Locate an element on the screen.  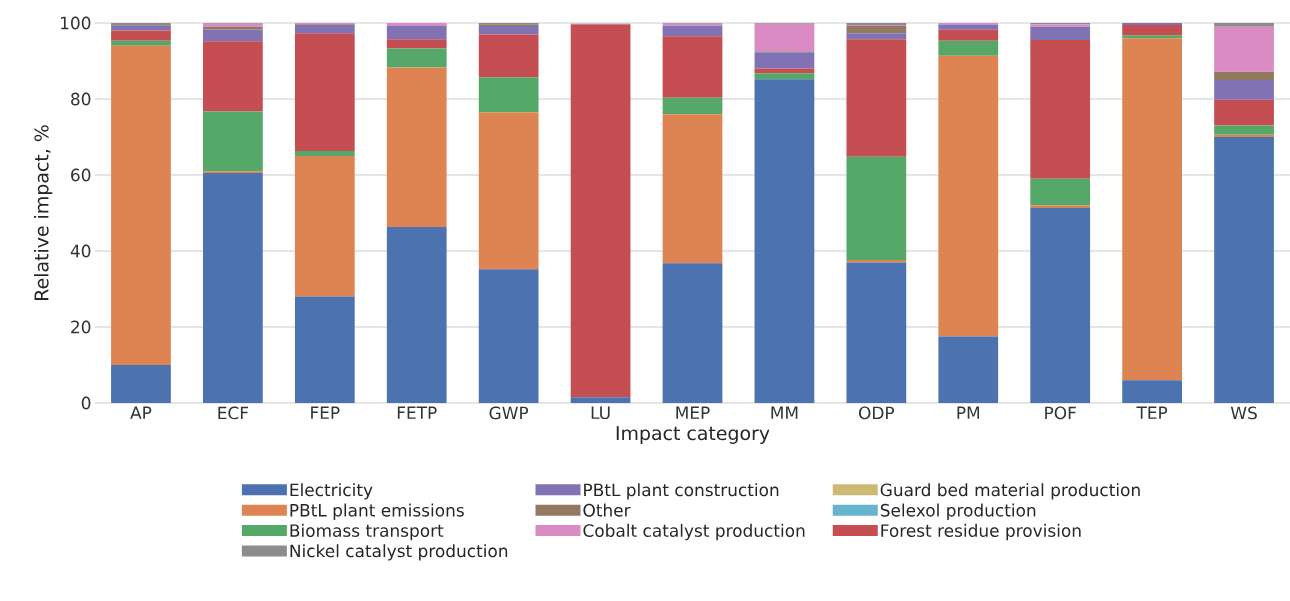
legend-label: Cobalt catalyst production is located at coordinates (694, 532).